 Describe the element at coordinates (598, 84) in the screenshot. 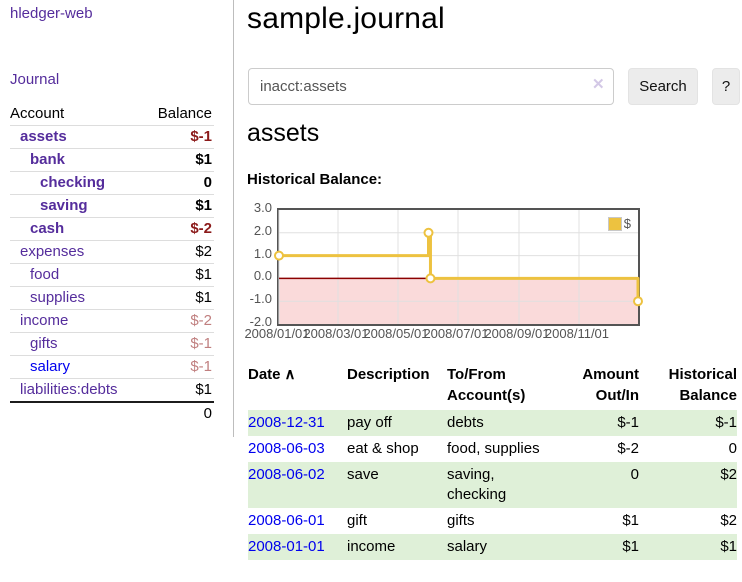

I see `clear-search-icon: ✕` at that location.